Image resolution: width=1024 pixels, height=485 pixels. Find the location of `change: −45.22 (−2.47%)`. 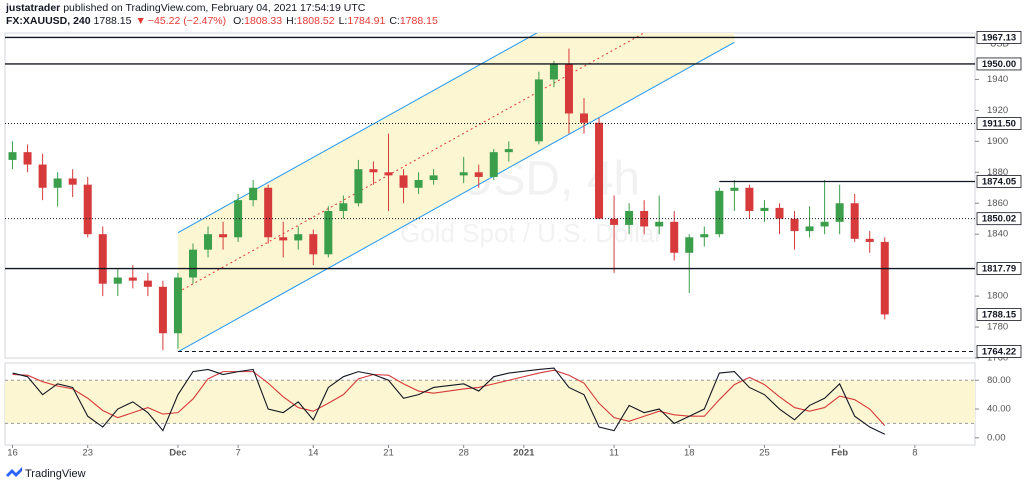

change: −45.22 (−2.47%) is located at coordinates (187, 21).